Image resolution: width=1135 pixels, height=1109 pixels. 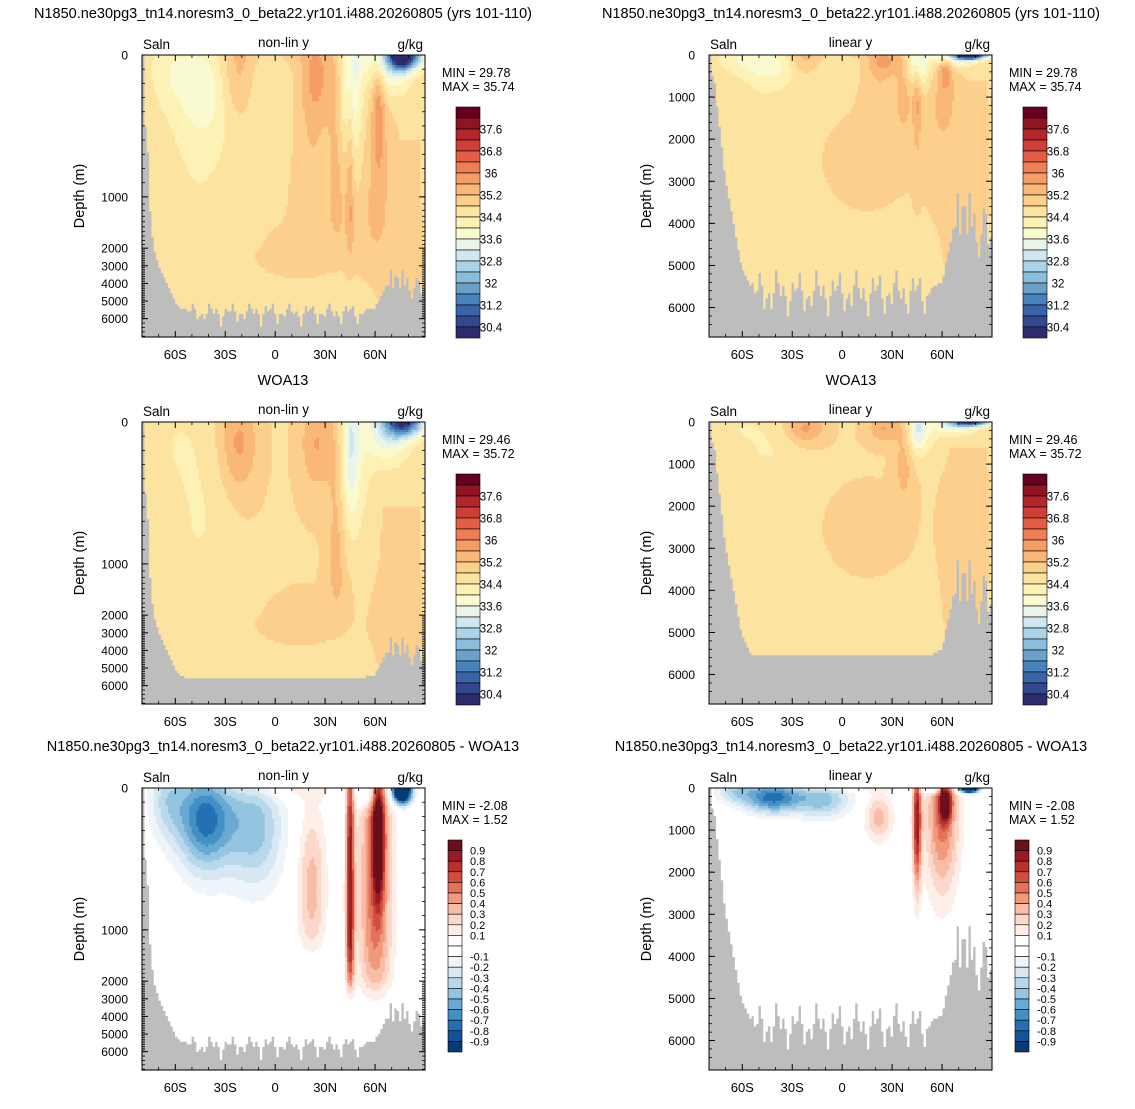 I want to click on min-label: MIN = 29.46, so click(x=476, y=440).